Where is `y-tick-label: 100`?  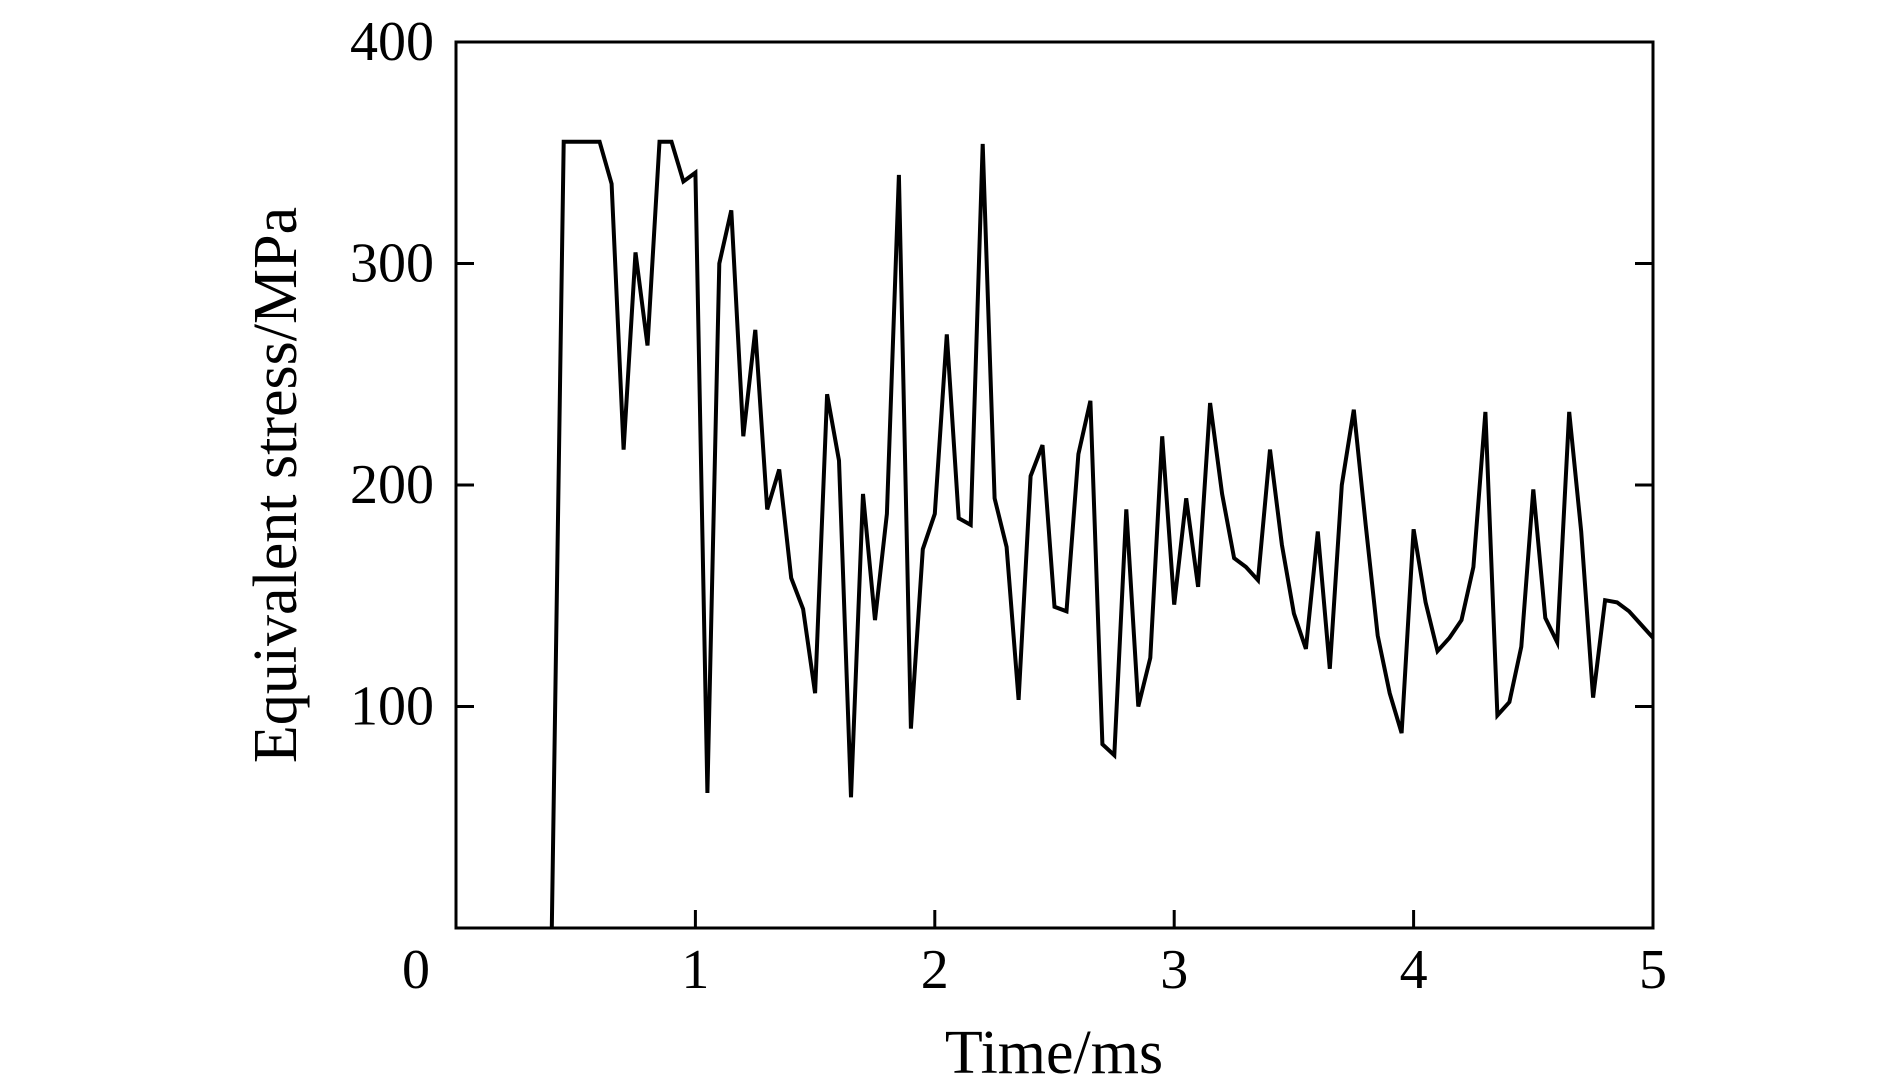 y-tick-label: 100 is located at coordinates (392, 707).